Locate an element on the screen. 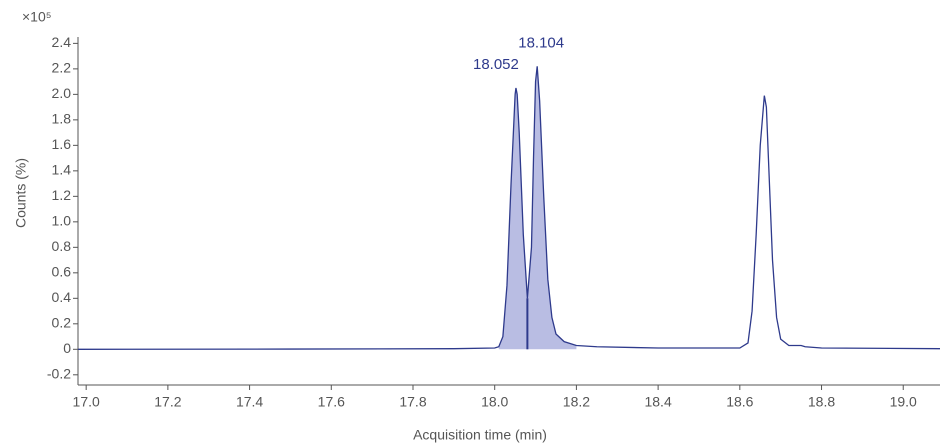 The height and width of the screenshot is (446, 940). y-tick-label: 1.0 is located at coordinates (62, 221).